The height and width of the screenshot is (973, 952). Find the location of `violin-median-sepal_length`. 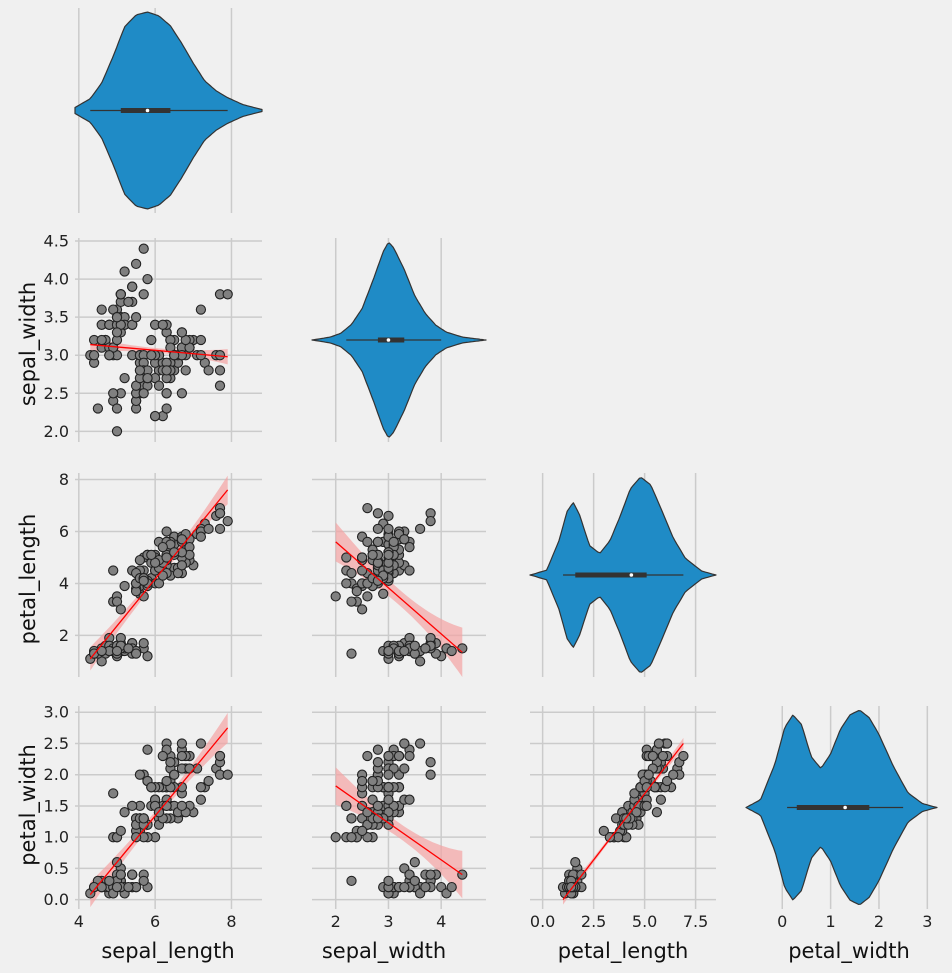

violin-median-sepal_length is located at coordinates (147, 110).